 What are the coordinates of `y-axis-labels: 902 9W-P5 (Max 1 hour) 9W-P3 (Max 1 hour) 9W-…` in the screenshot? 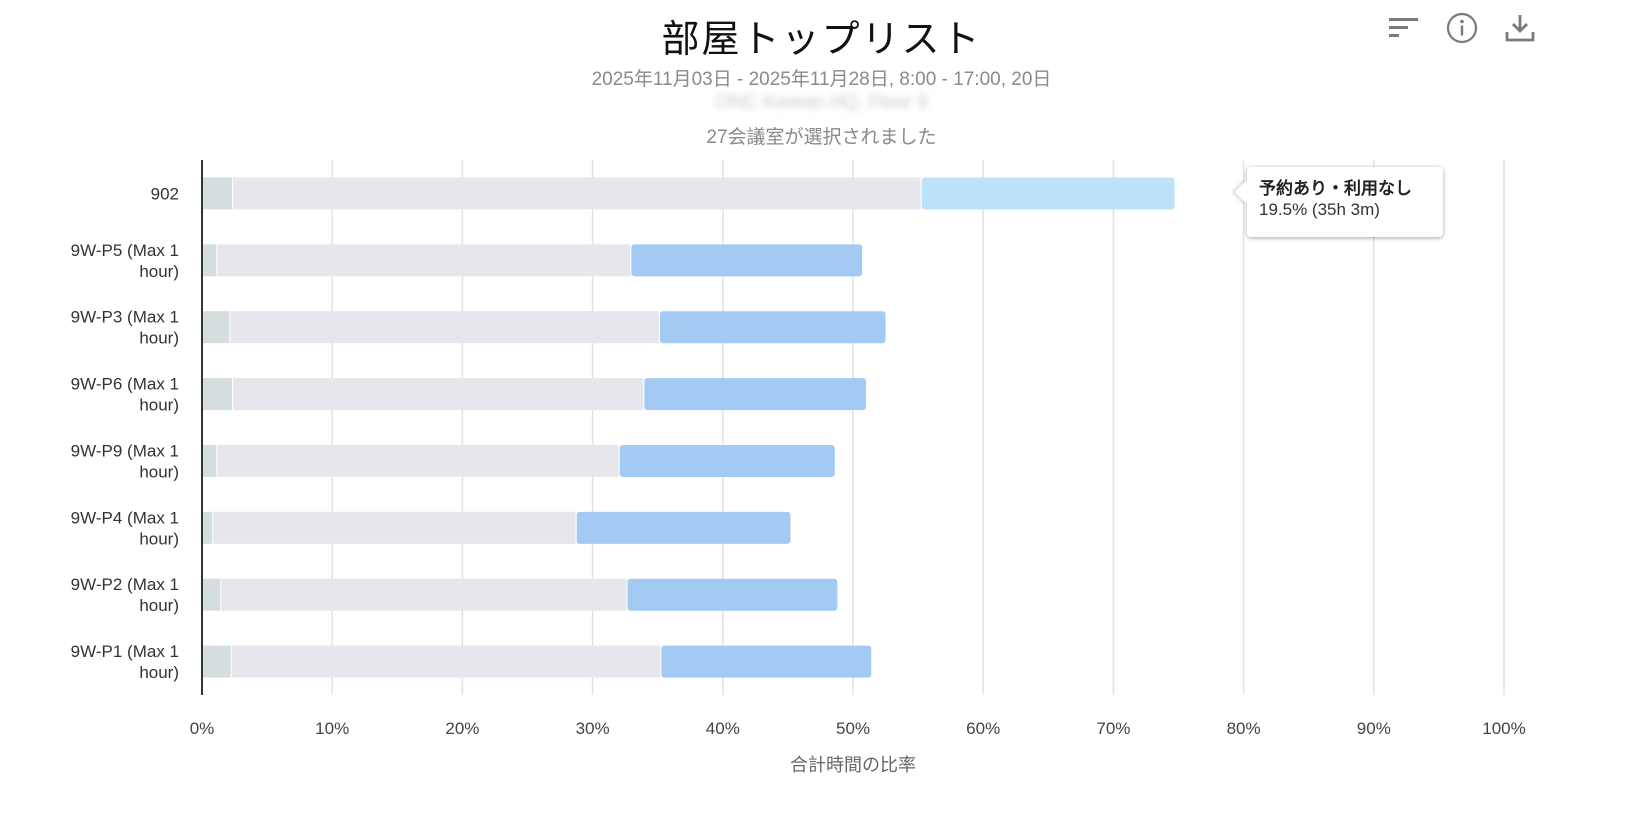 It's located at (125, 433).